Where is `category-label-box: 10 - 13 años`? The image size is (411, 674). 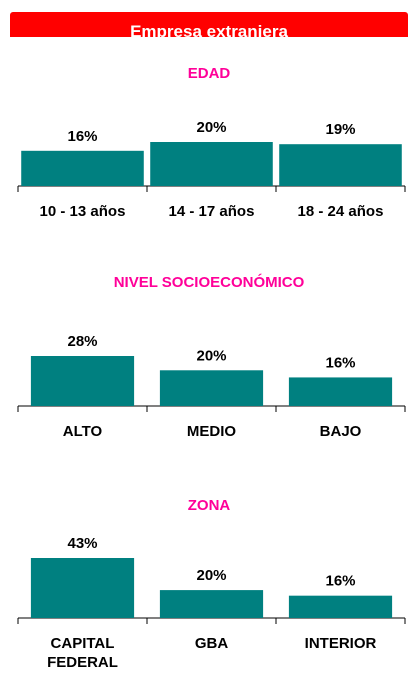
category-label-box: 10 - 13 años is located at coordinates (82, 211).